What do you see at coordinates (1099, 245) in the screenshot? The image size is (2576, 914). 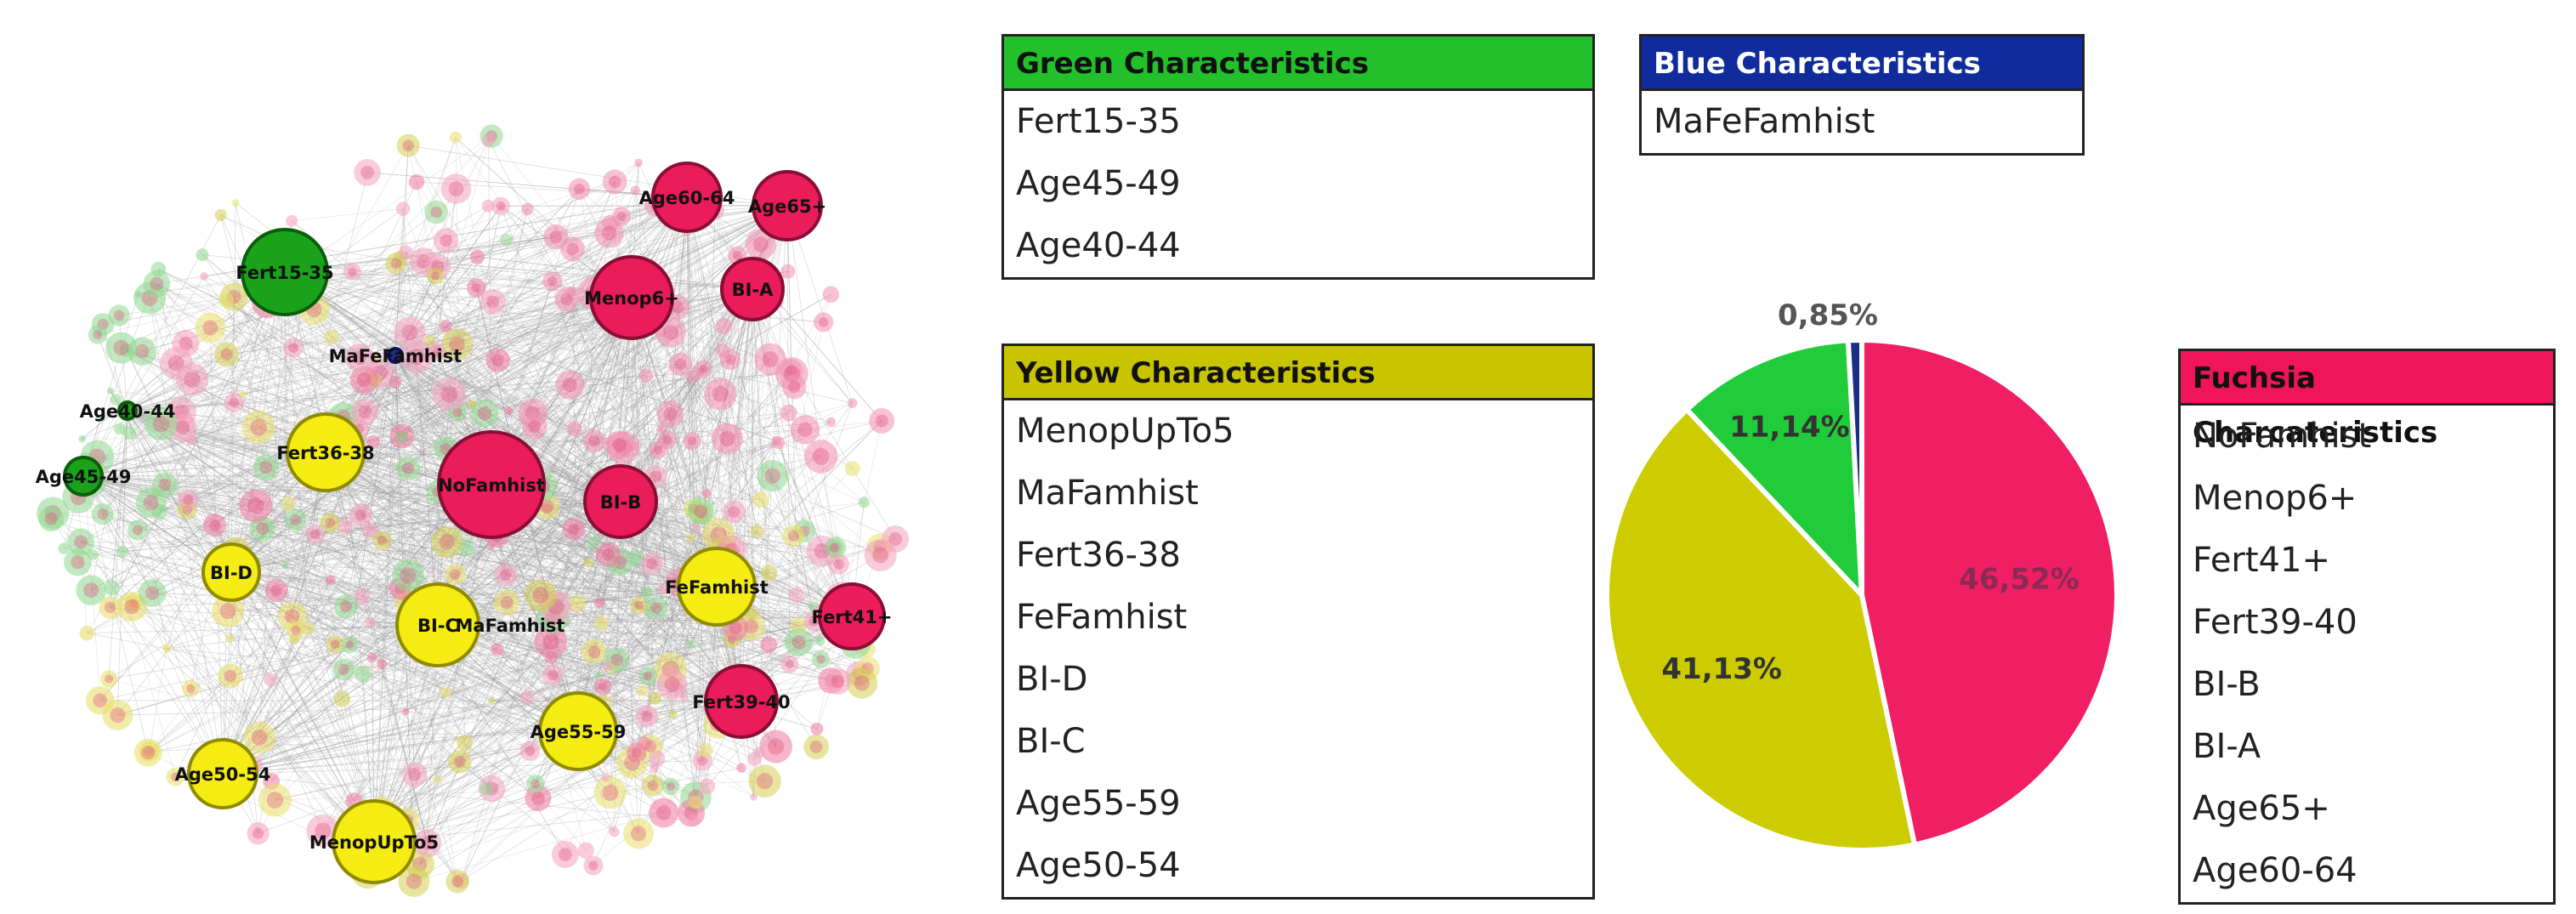 I see `green-legend-item: Age40-44` at bounding box center [1099, 245].